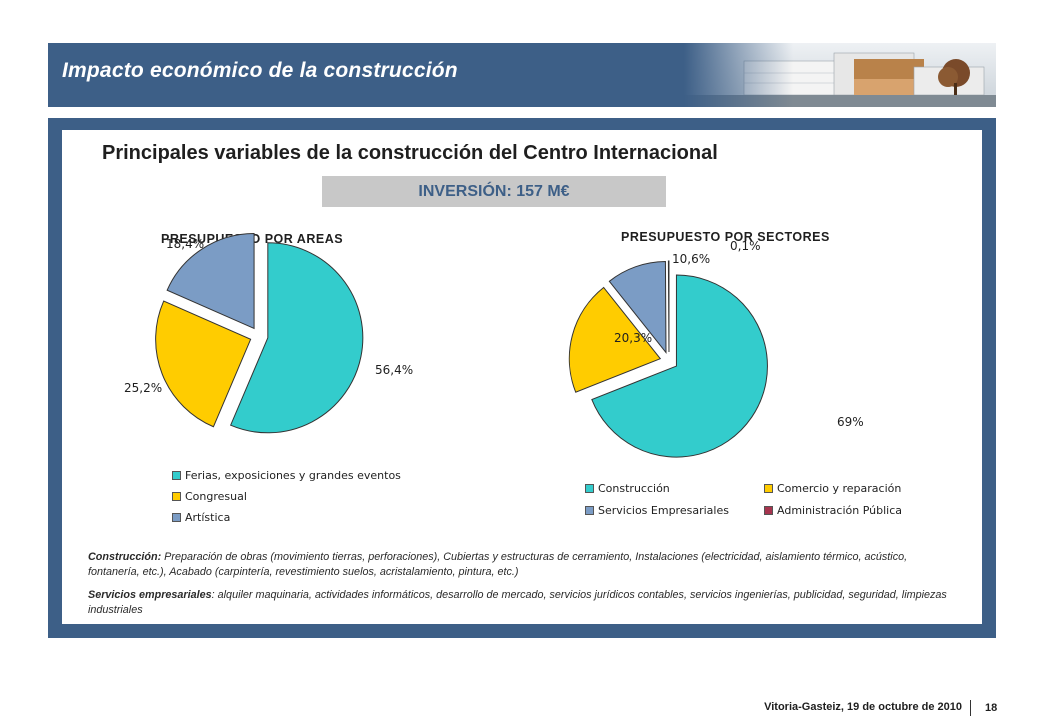  Describe the element at coordinates (522, 75) in the screenshot. I see `header-bar: Impacto económico de la construcción` at that location.